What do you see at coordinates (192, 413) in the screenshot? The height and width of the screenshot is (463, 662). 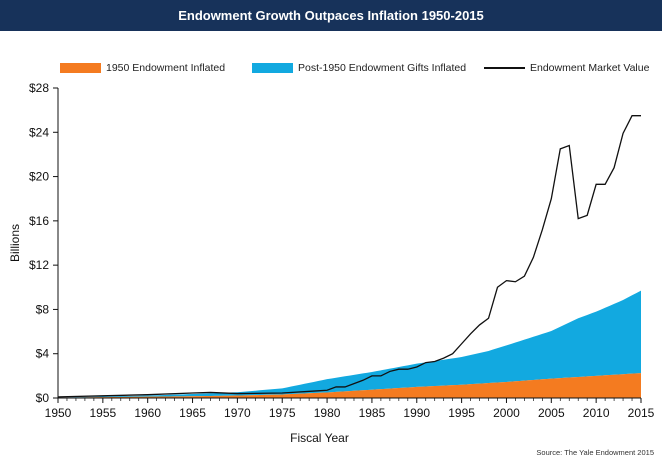 I see `x-tick-label: 1965` at bounding box center [192, 413].